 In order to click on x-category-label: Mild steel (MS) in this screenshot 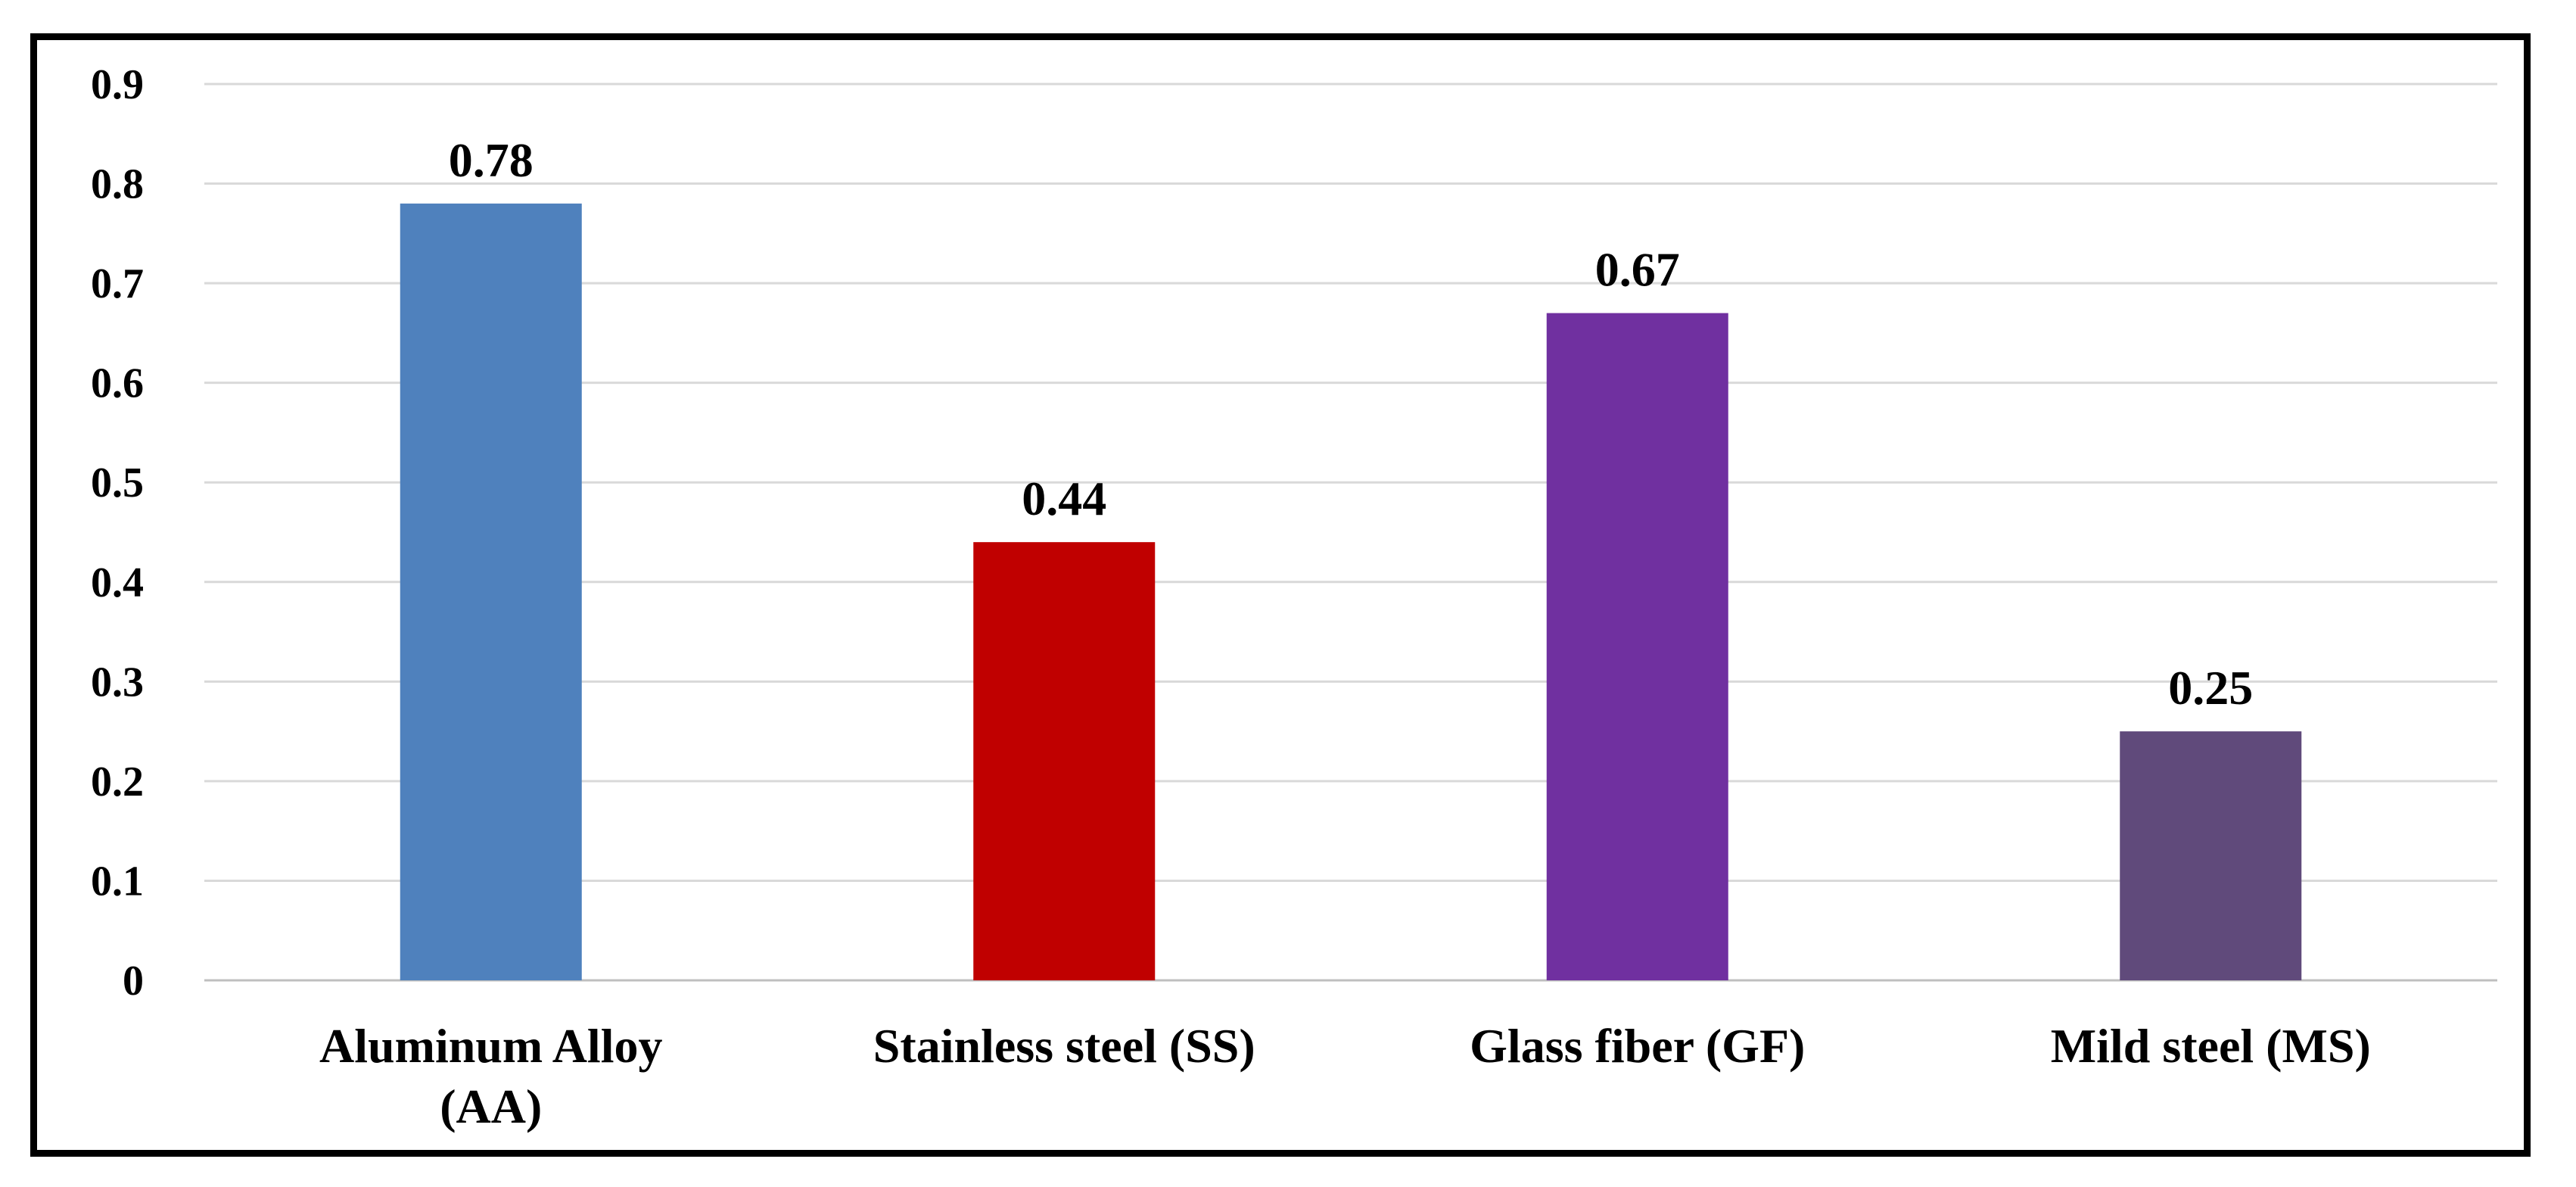, I will do `click(2211, 1046)`.